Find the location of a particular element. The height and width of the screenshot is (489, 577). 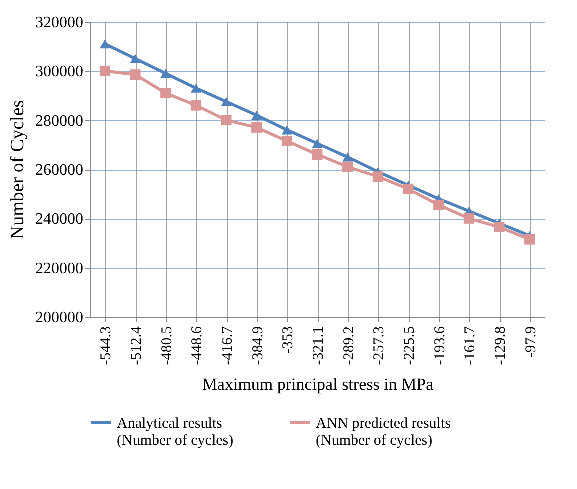

x-tick-label: -353 is located at coordinates (288, 340).